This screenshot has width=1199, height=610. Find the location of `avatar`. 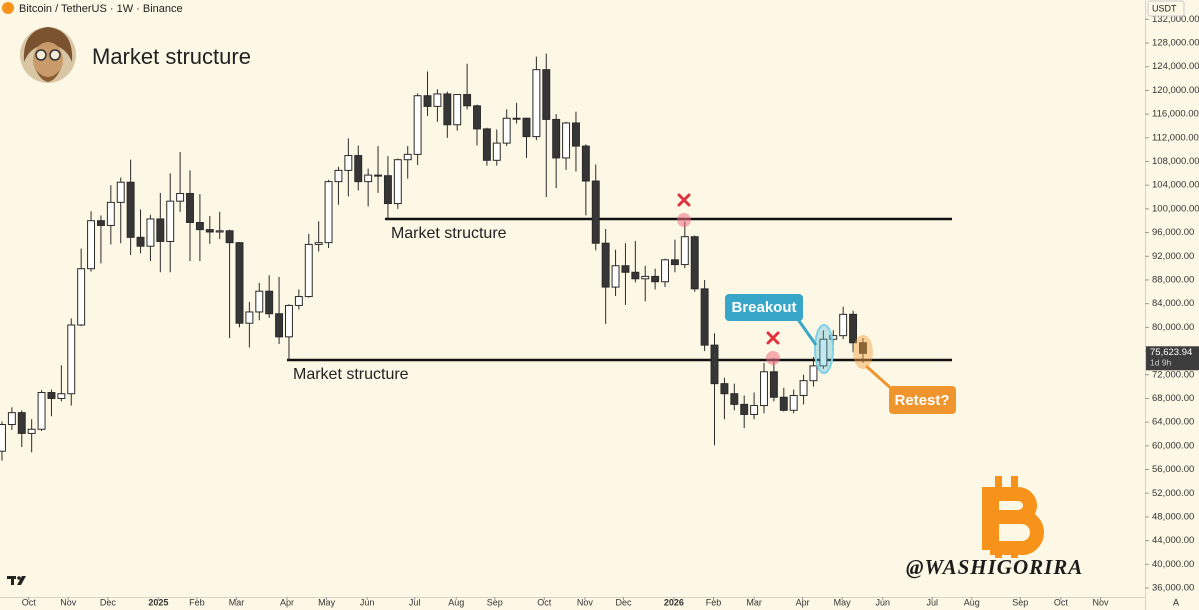

avatar is located at coordinates (48, 55).